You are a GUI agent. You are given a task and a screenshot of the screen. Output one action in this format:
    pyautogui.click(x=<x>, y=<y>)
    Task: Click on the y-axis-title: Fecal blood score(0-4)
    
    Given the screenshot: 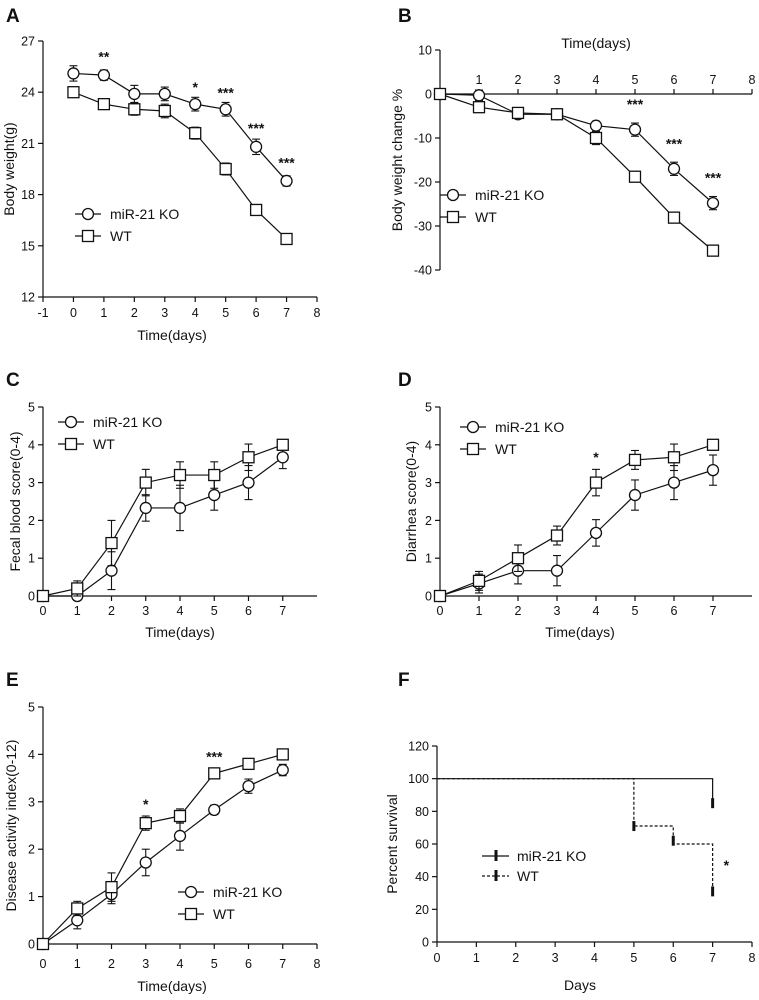 What is the action you would take?
    pyautogui.click(x=15, y=501)
    